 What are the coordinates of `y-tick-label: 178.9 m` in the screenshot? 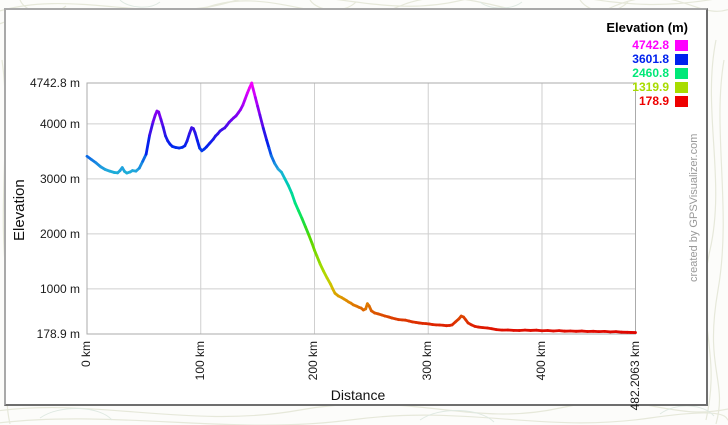 It's located at (58, 334).